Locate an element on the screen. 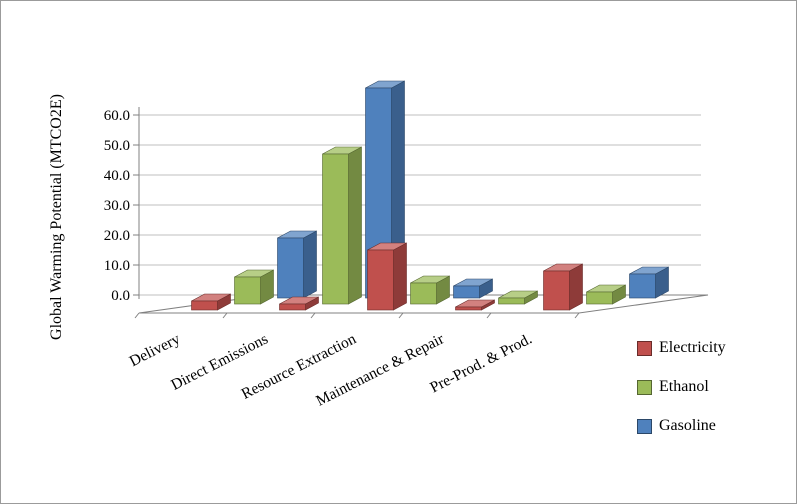 The height and width of the screenshot is (504, 797). legend-item-ethanol: Ethanol is located at coordinates (681, 387).